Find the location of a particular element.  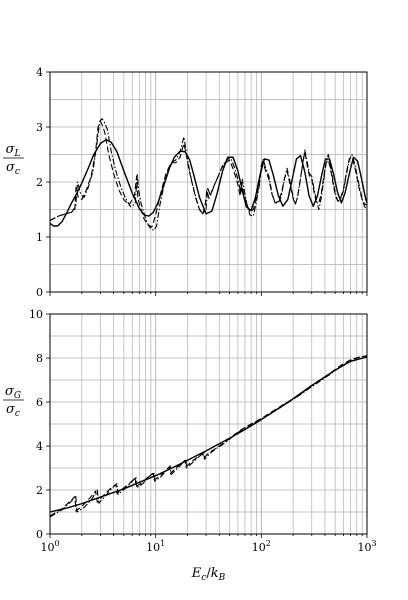

x-axis-label-text: Ec/kB is located at coordinates (208, 574).